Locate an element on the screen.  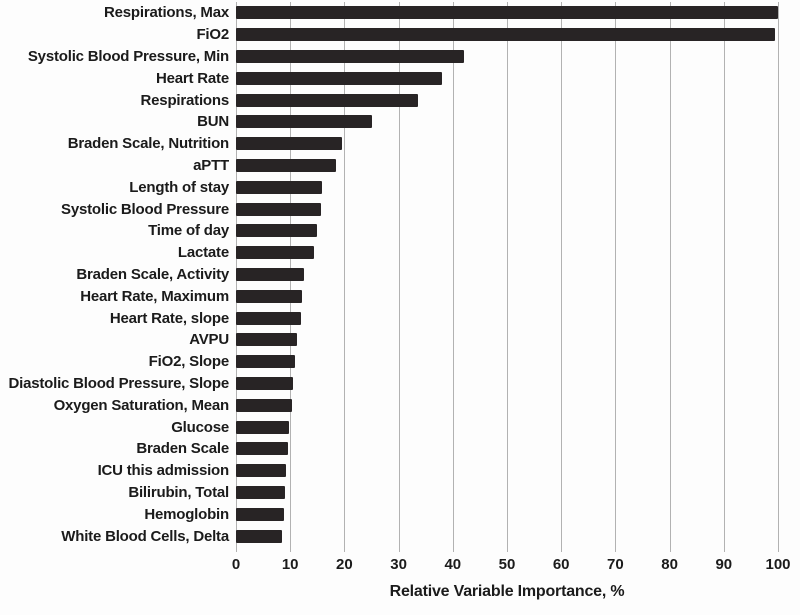
category-label: Length of stay is located at coordinates (179, 187).